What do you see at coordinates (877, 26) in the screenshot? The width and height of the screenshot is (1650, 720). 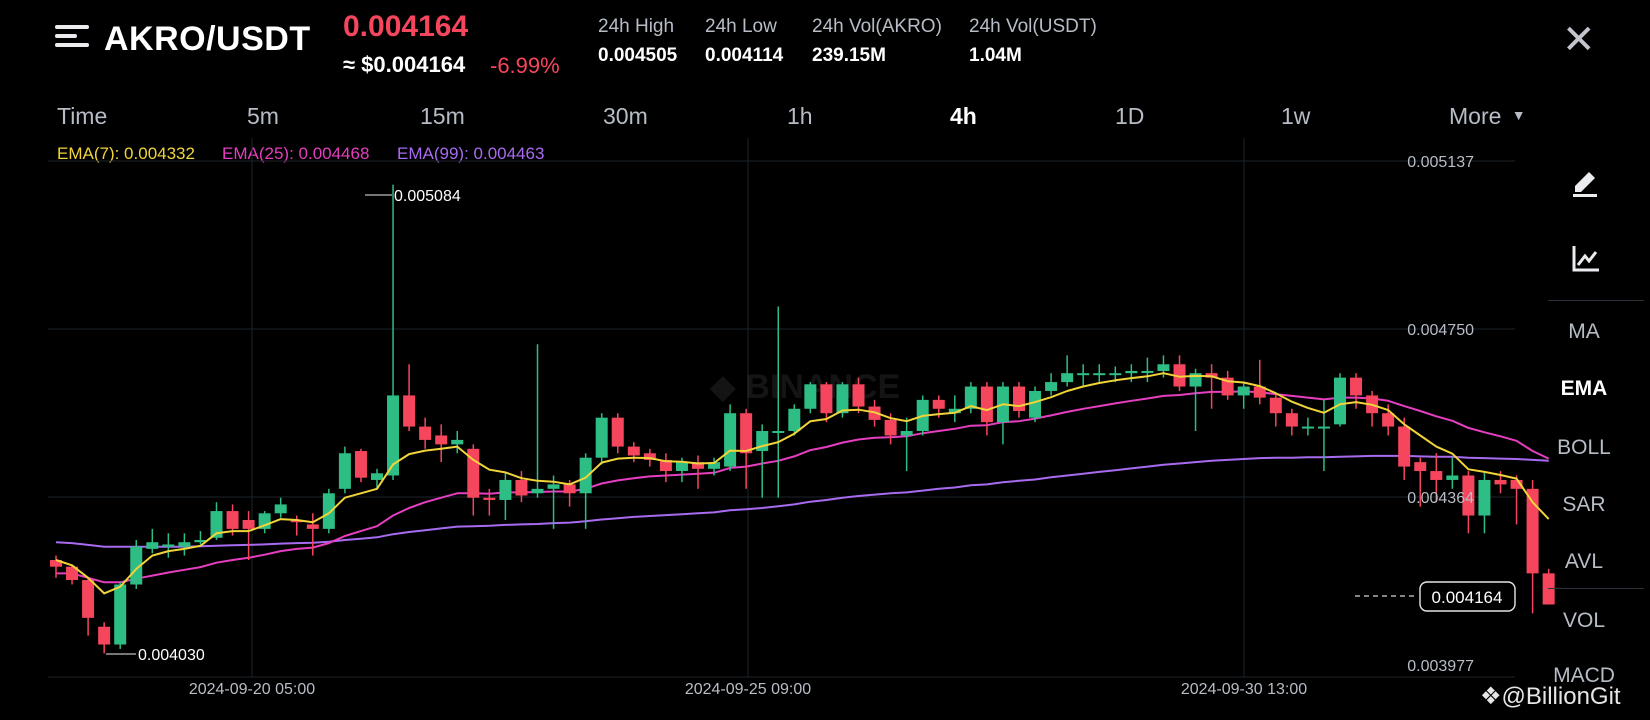 I see `stat-vol-base-label: 24h Vol(AKRO)` at bounding box center [877, 26].